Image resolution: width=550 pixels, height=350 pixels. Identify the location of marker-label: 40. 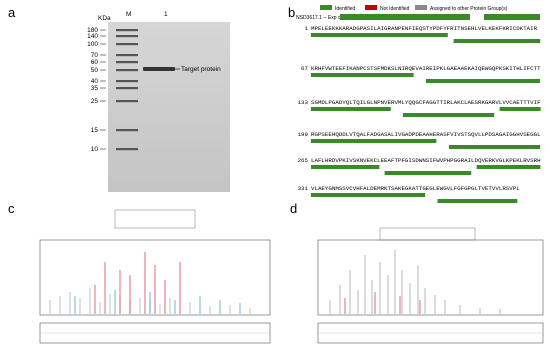
(95, 81).